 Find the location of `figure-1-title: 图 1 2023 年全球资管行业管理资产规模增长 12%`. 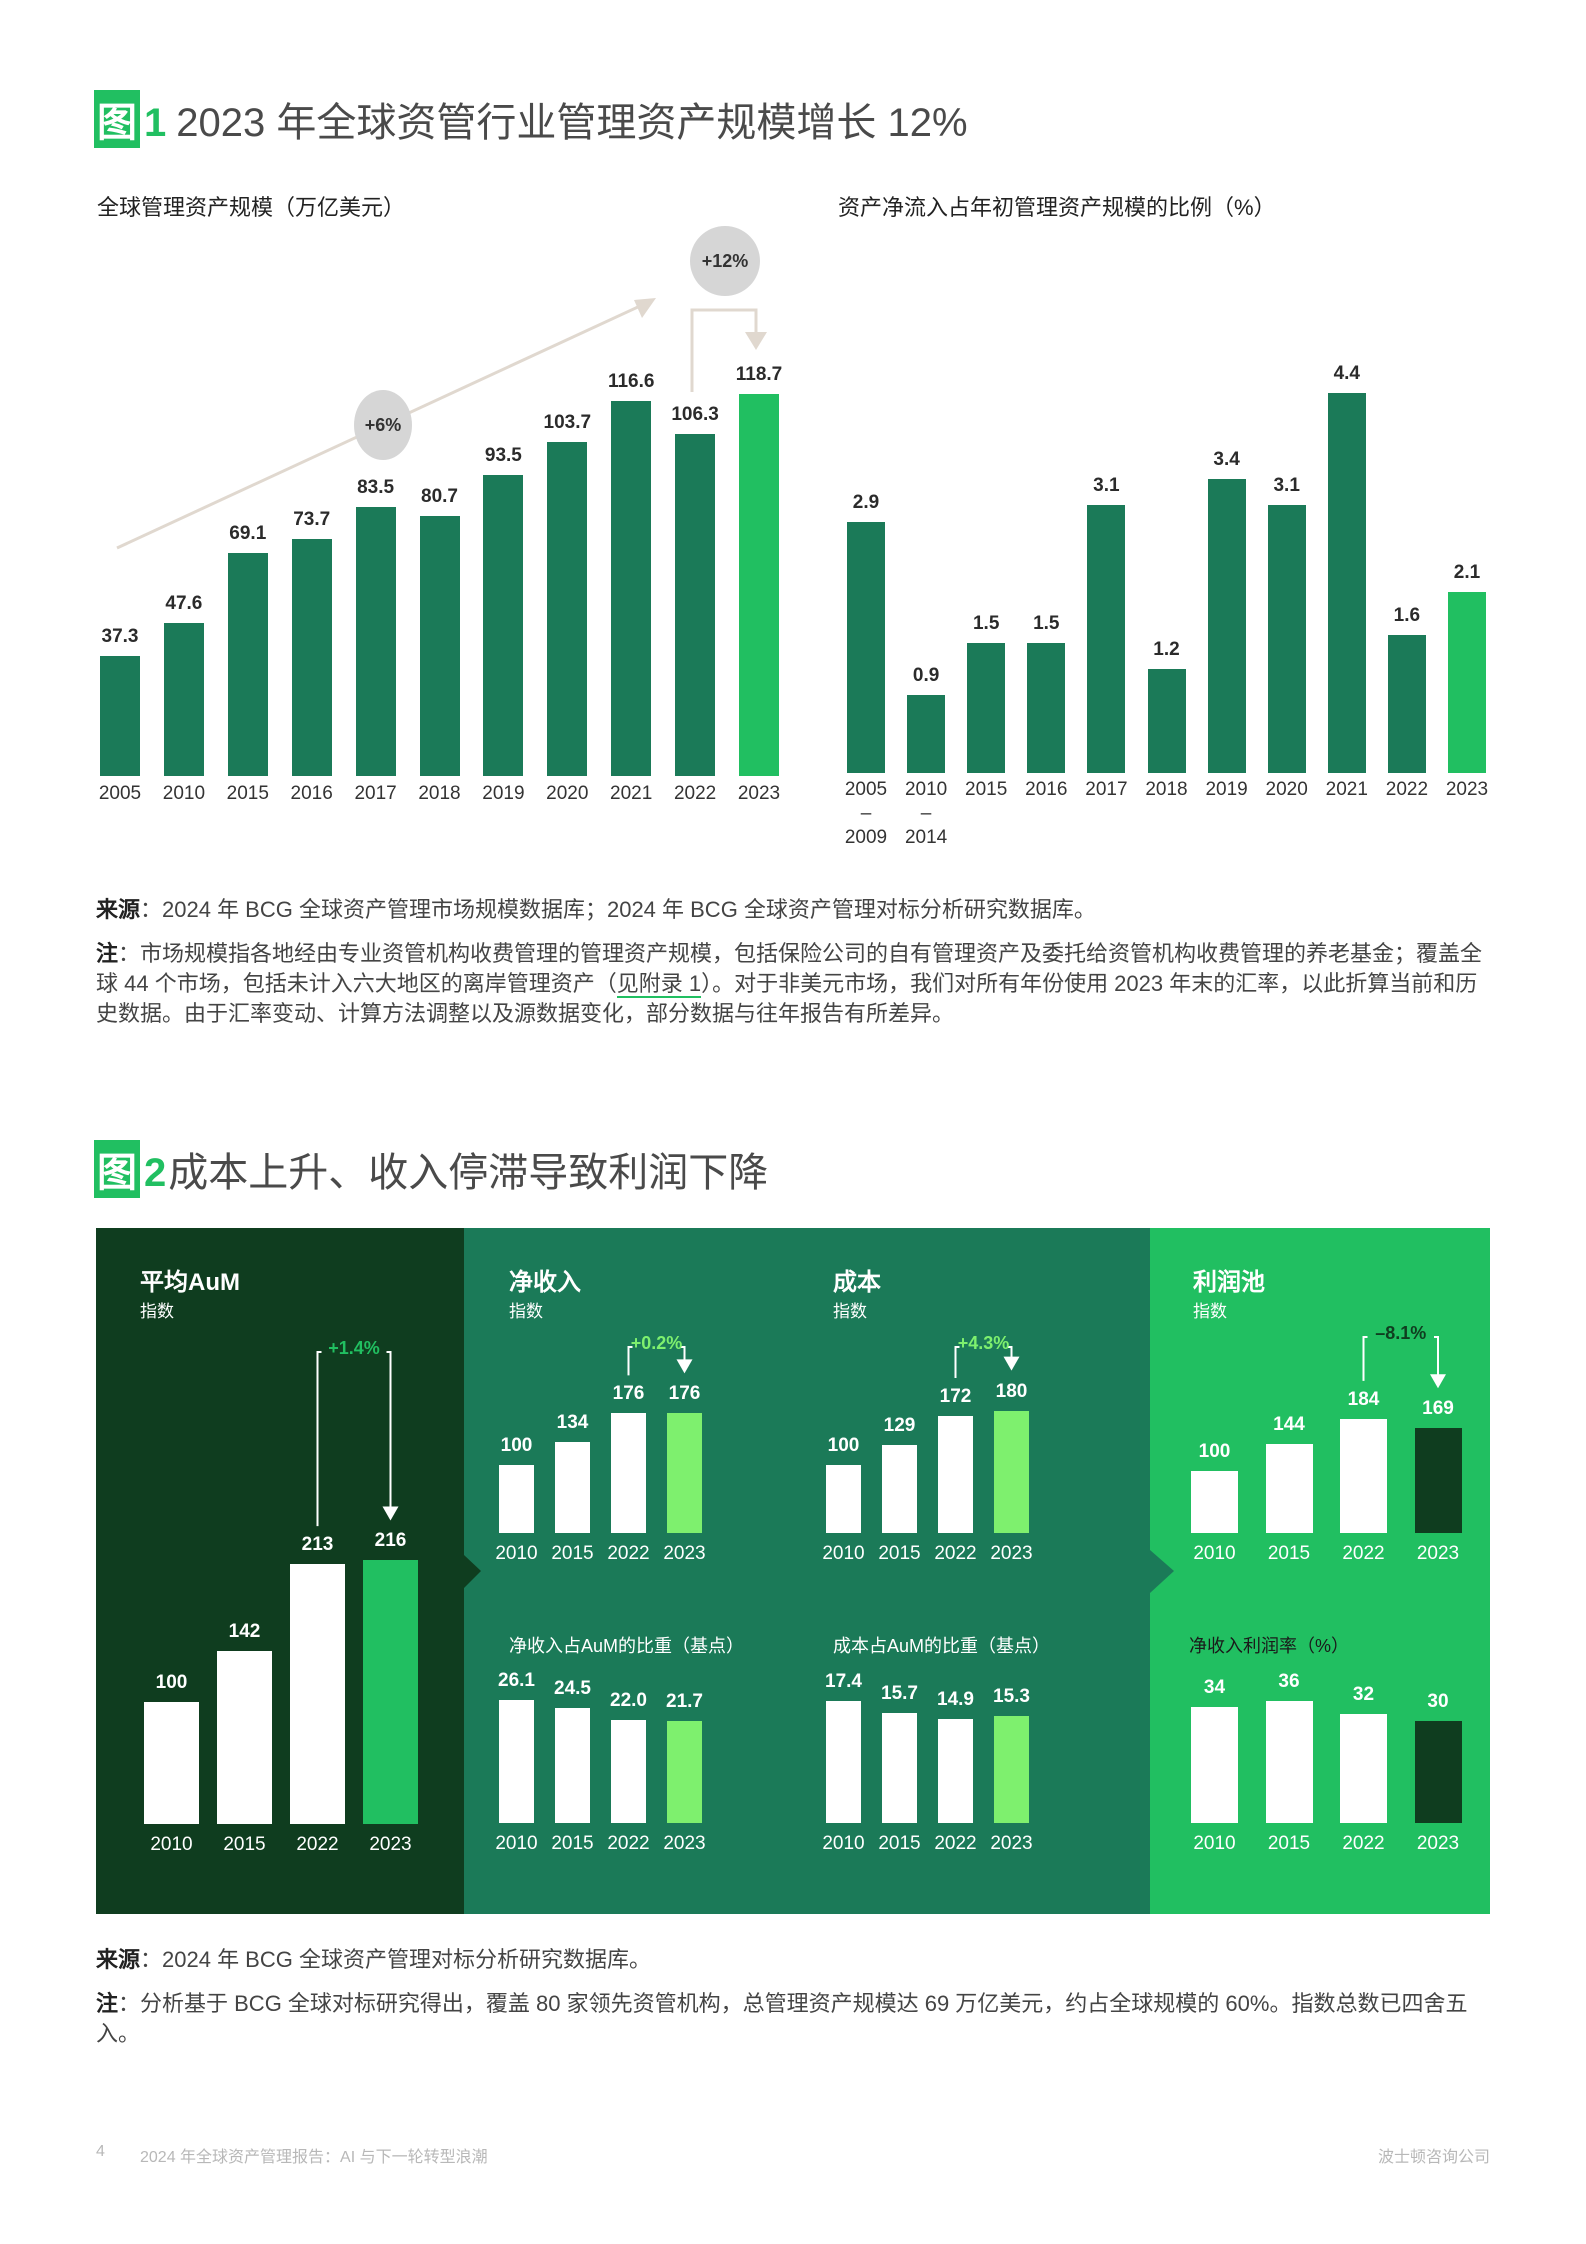

figure-1-title: 图 1 2023 年全球资管行业管理资产规模增长 12% is located at coordinates (531, 119).